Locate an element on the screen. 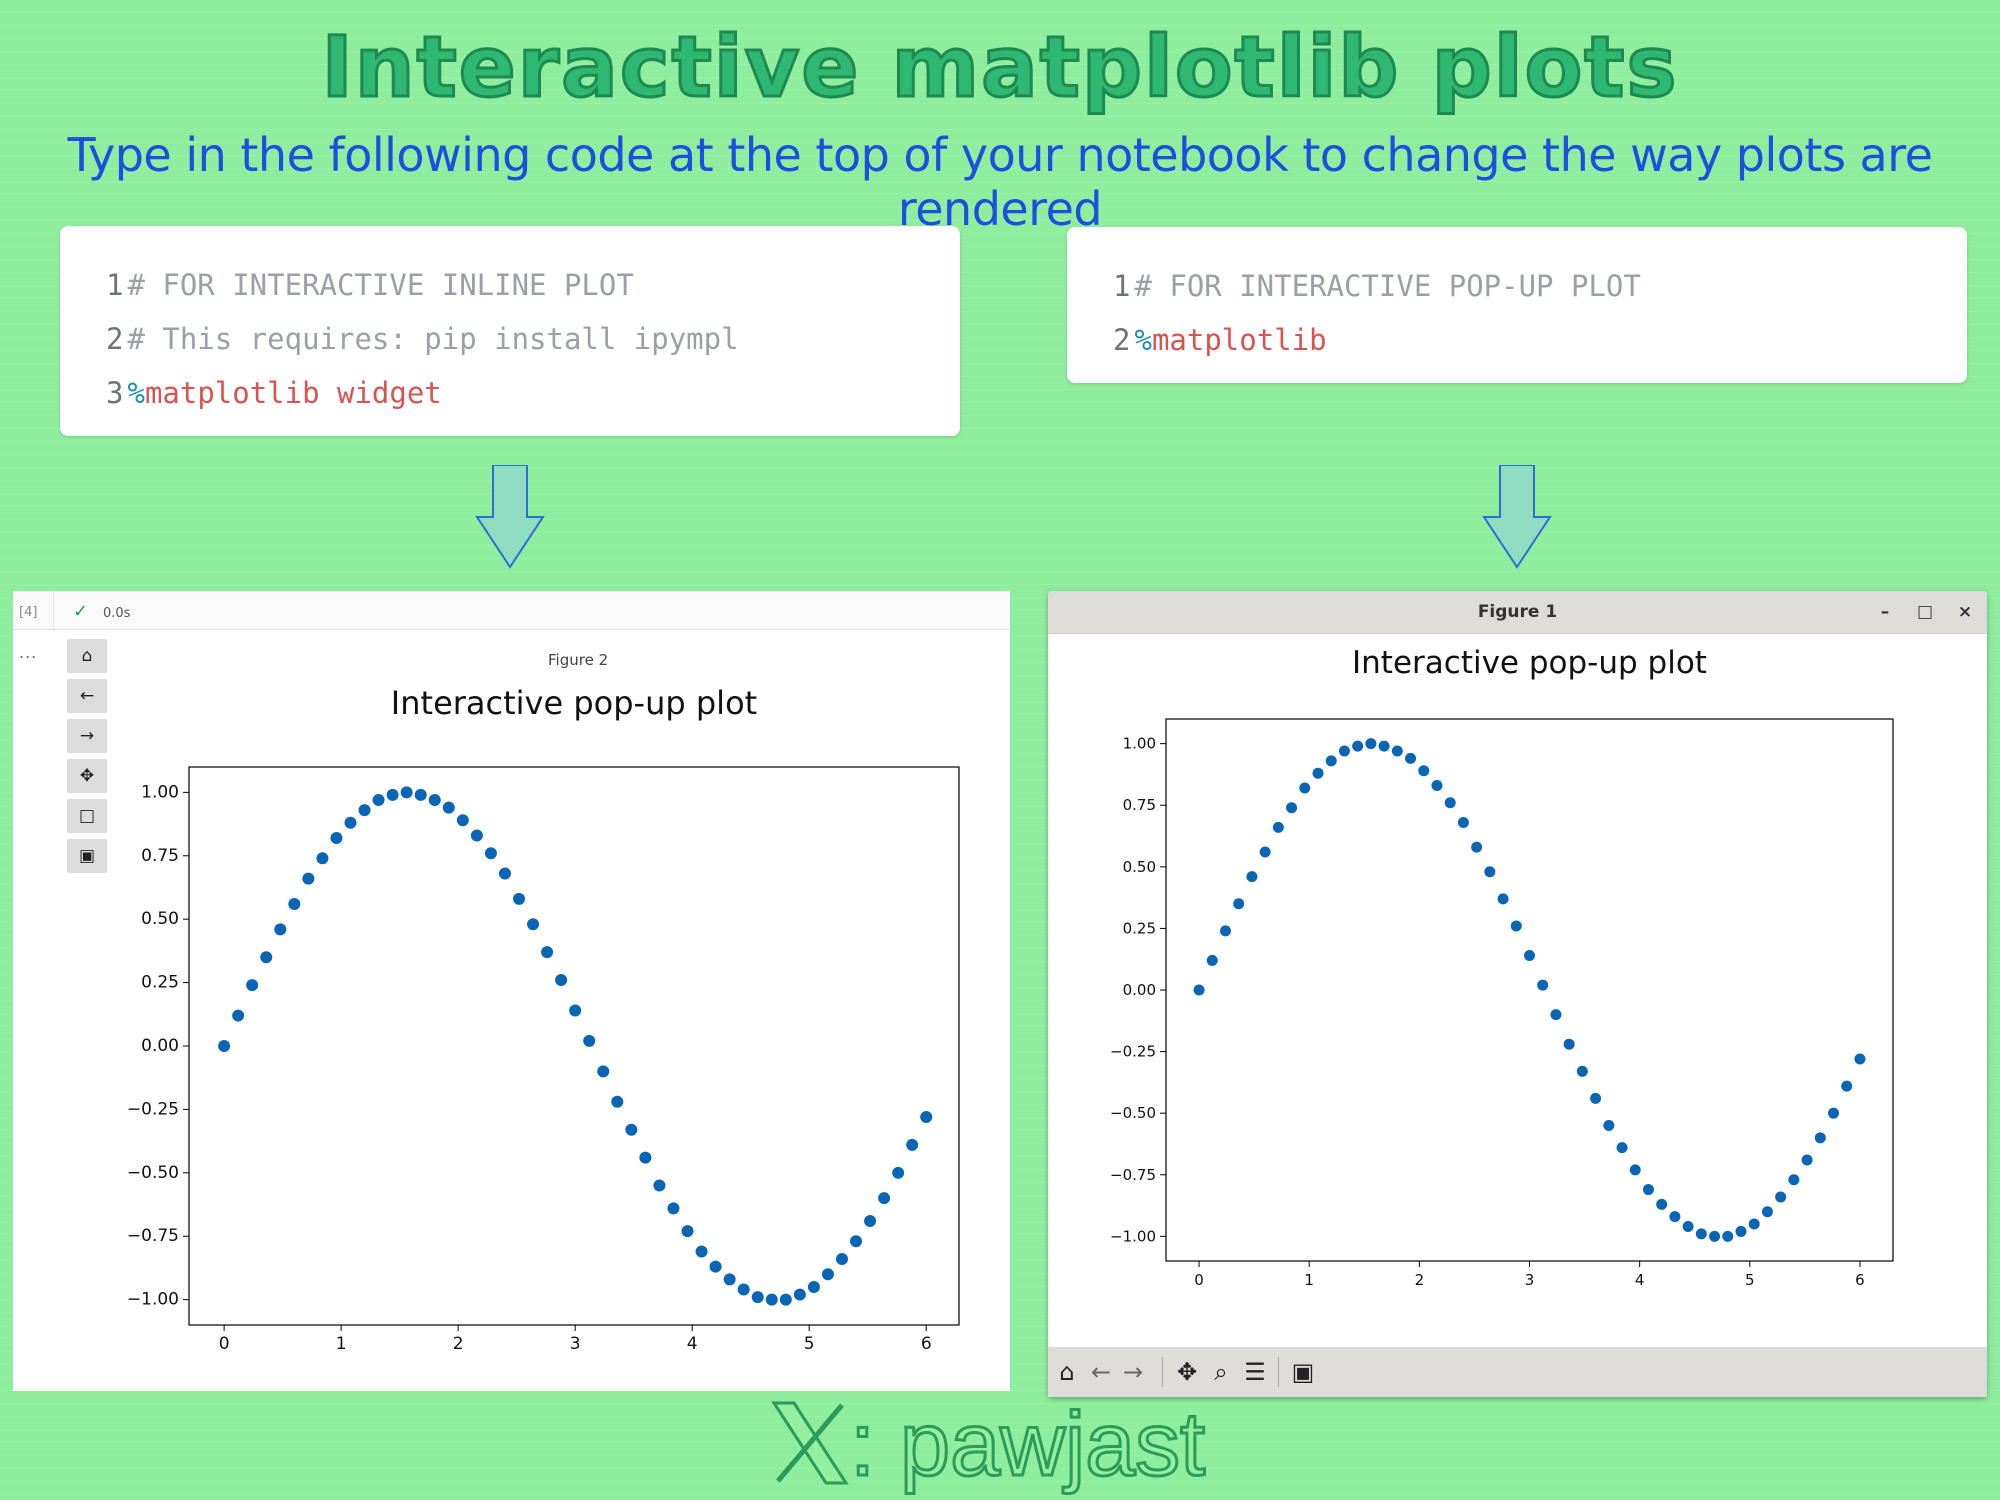 This screenshot has width=2000, height=1500. x-tick-label: 4 is located at coordinates (692, 1344).